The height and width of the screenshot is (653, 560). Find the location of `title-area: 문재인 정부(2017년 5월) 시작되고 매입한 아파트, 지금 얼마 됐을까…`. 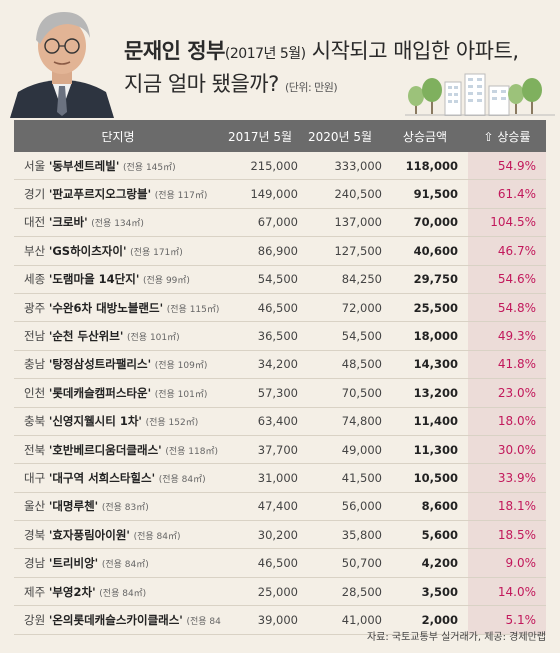

title-area: 문재인 정부(2017년 5월) 시작되고 매입한 아파트, 지금 얼마 됐을까… is located at coordinates (339, 69).